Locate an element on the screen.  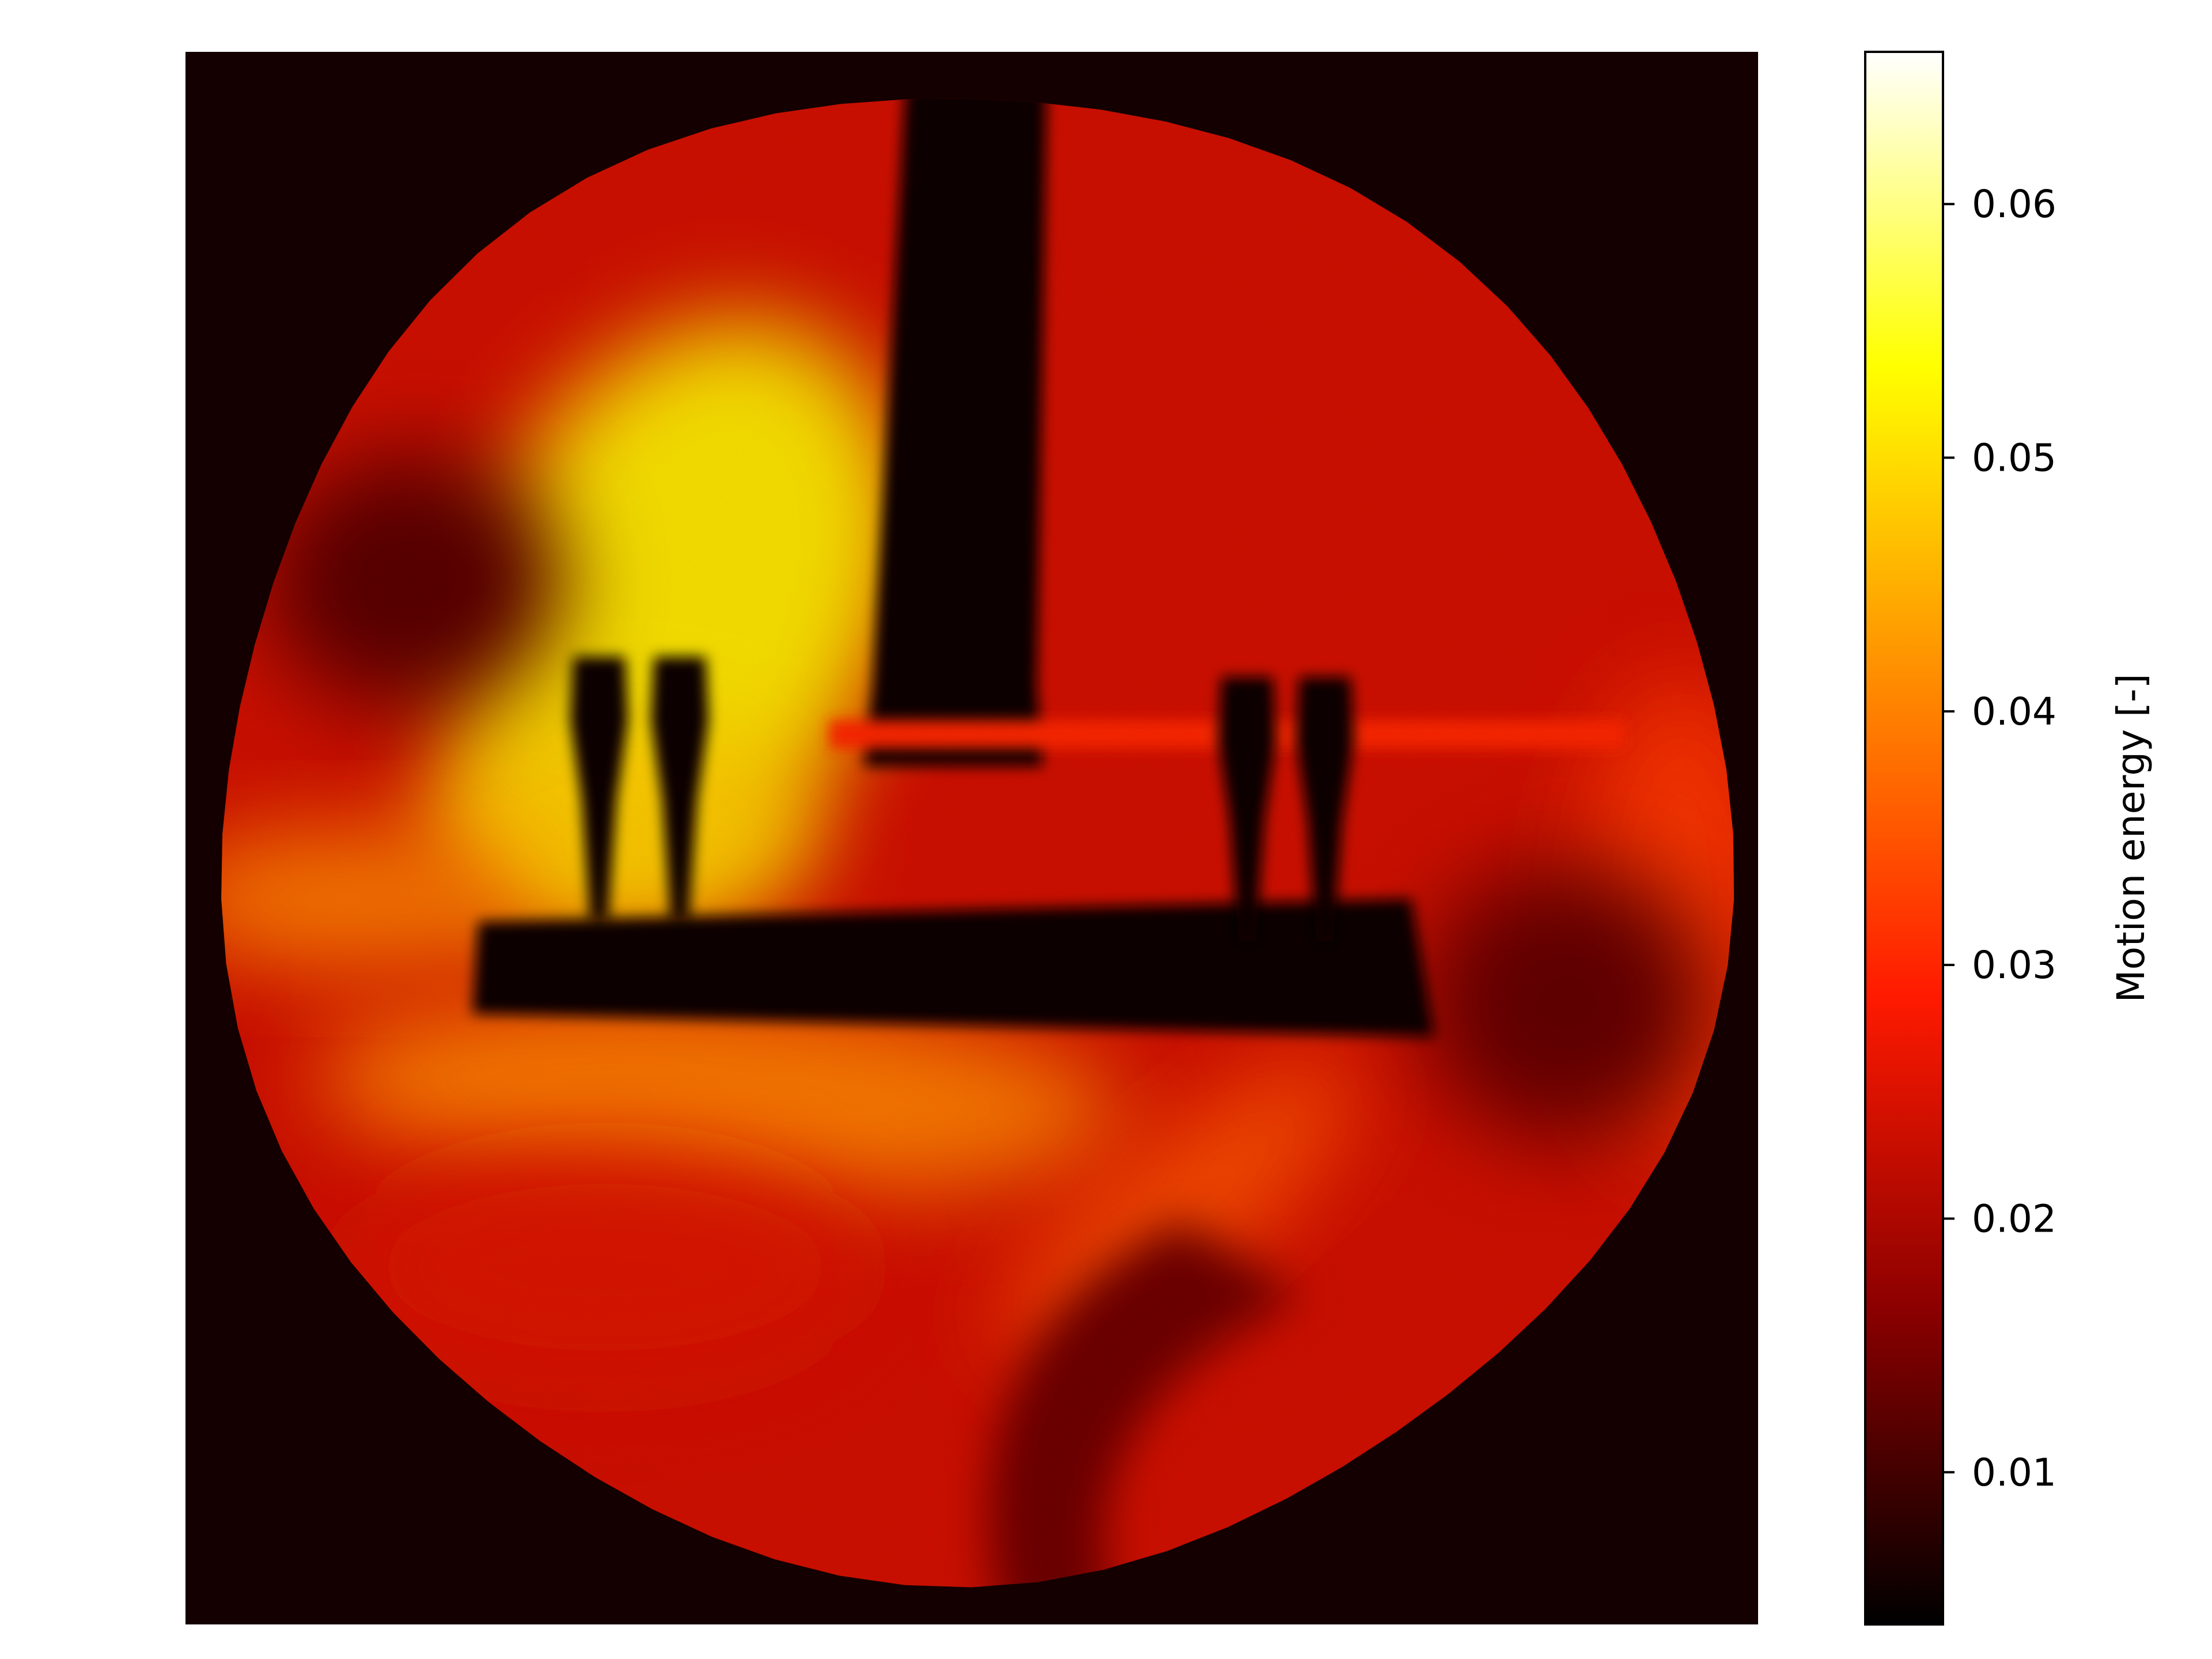
colorbar-tick-label: 0.05 is located at coordinates (2014, 458).